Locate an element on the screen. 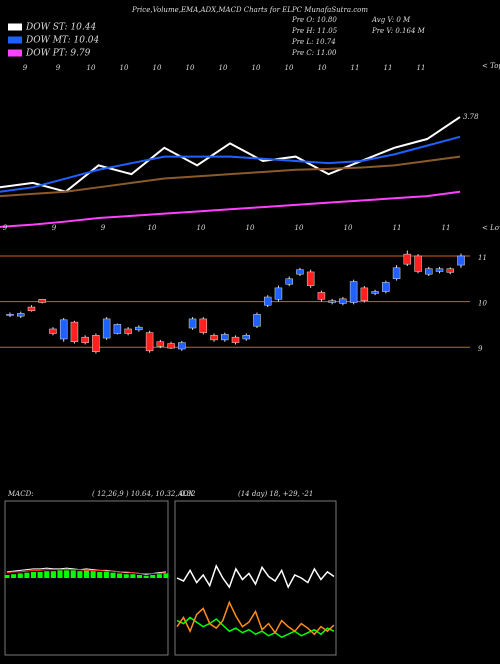 The image size is (500, 664). tops-label: < Tops is located at coordinates (491, 66).